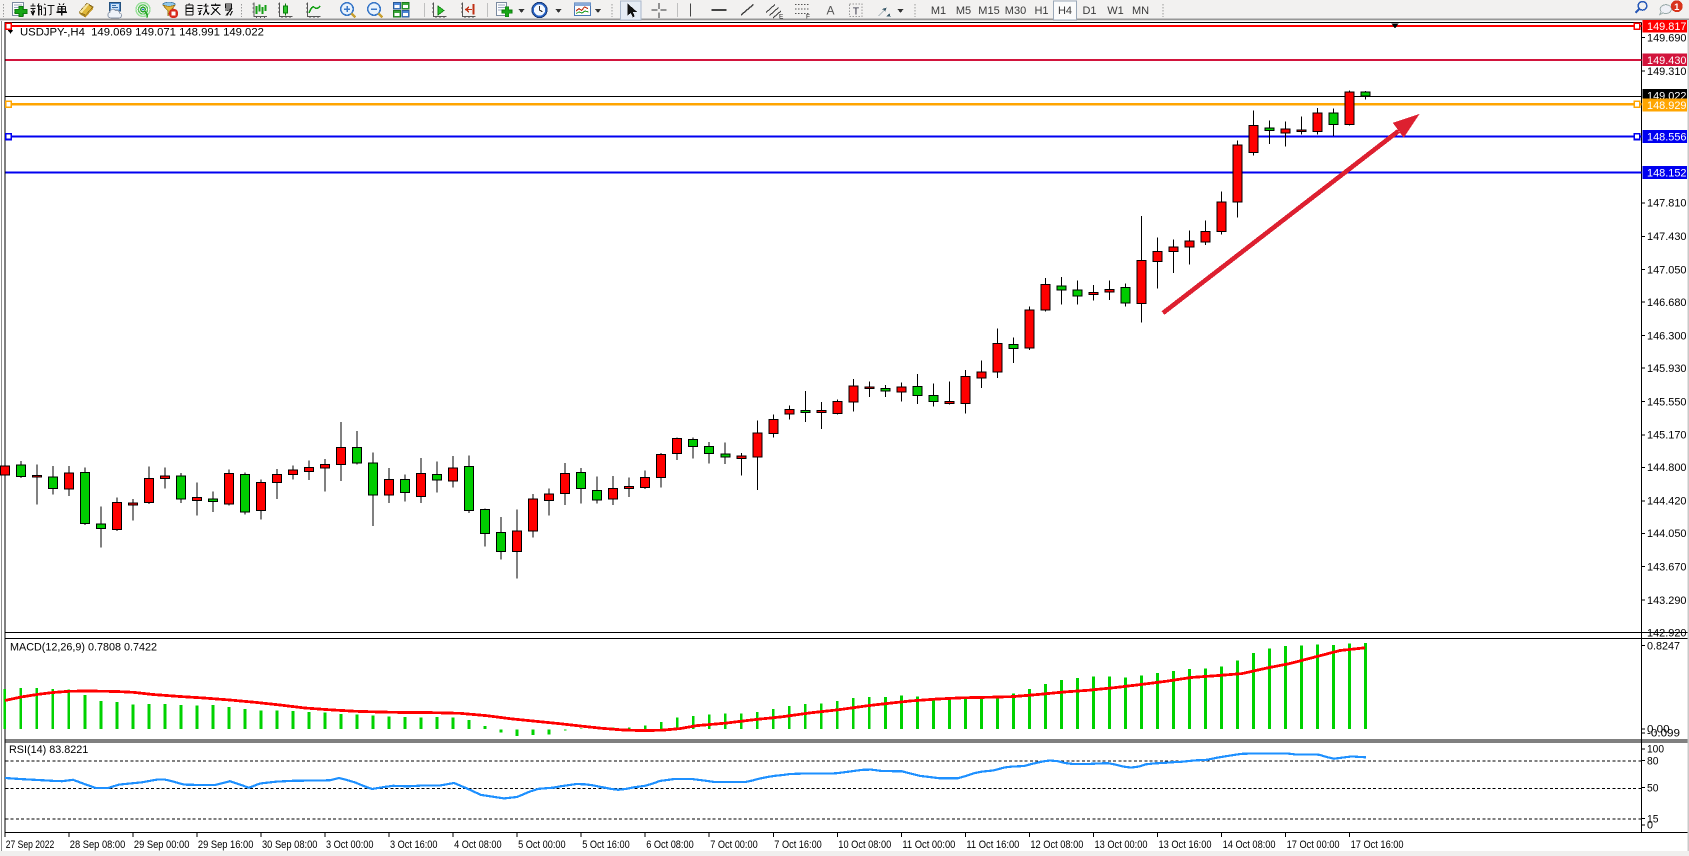 The image size is (1689, 856). What do you see at coordinates (98, 845) in the screenshot?
I see `svg-text: 28 Sep 08:00` at bounding box center [98, 845].